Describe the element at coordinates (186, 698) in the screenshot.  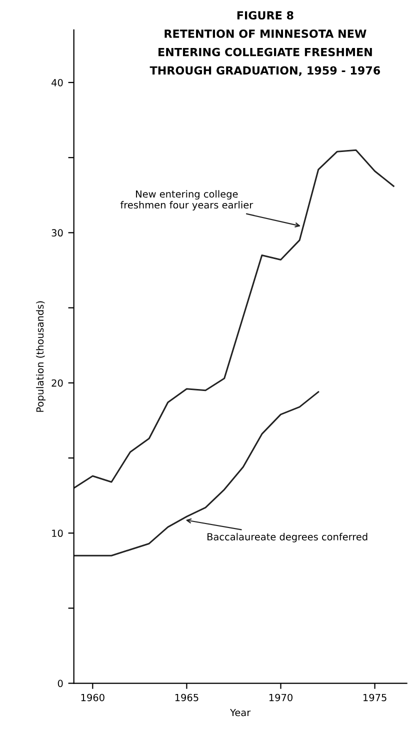
I see `x-tick-label: 1965` at that location.